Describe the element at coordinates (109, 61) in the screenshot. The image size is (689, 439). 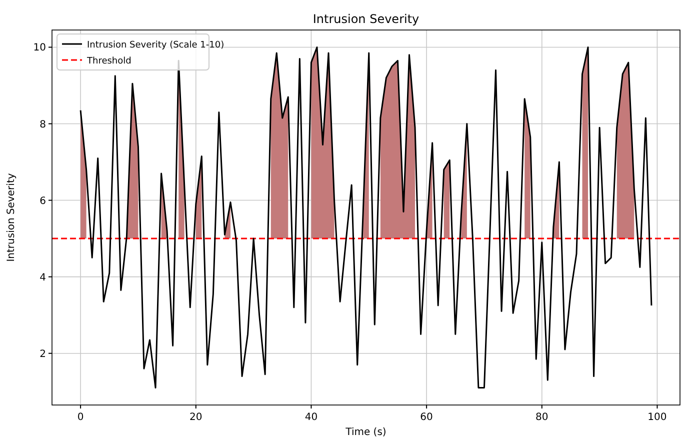
I see `legend-label: Threshold` at that location.